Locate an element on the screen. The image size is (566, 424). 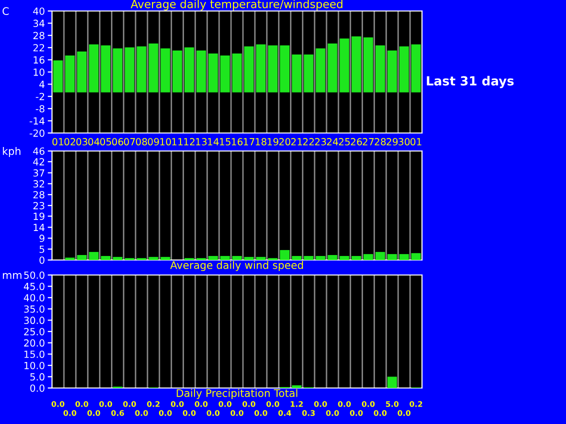
y-axis-title: C is located at coordinates (5, 11).